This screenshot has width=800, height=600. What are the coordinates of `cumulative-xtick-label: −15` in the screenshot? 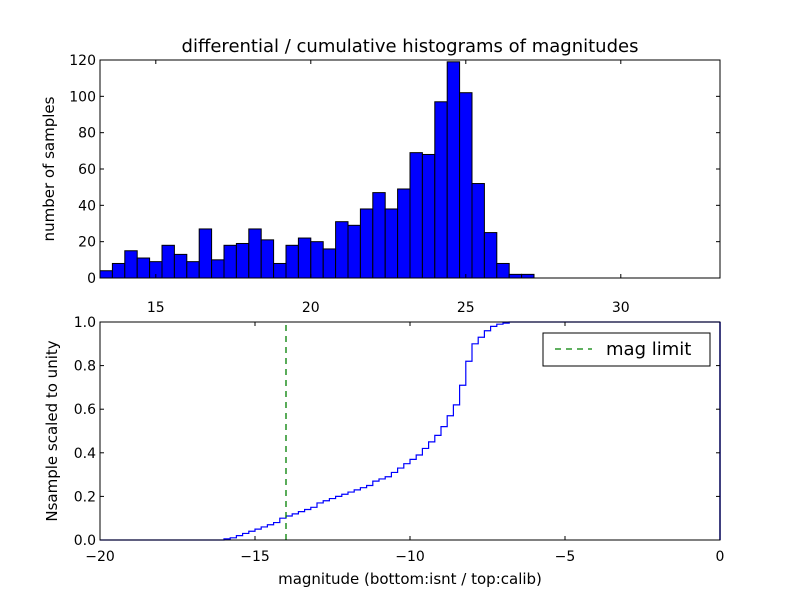 It's located at (255, 557).